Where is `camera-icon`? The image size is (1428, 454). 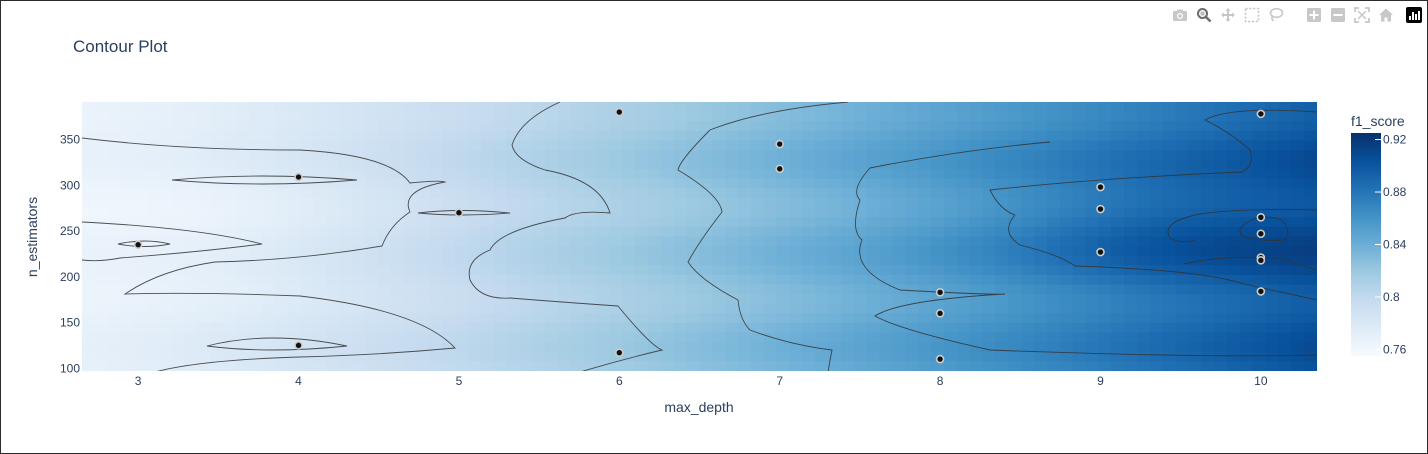 camera-icon is located at coordinates (1180, 15).